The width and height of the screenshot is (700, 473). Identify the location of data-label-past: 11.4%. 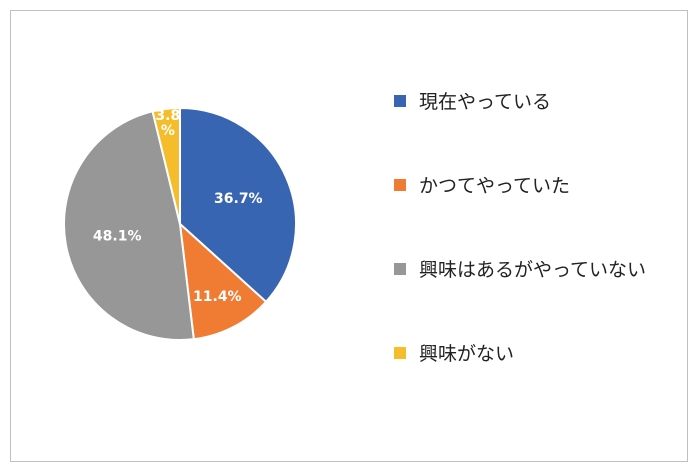
(217, 297).